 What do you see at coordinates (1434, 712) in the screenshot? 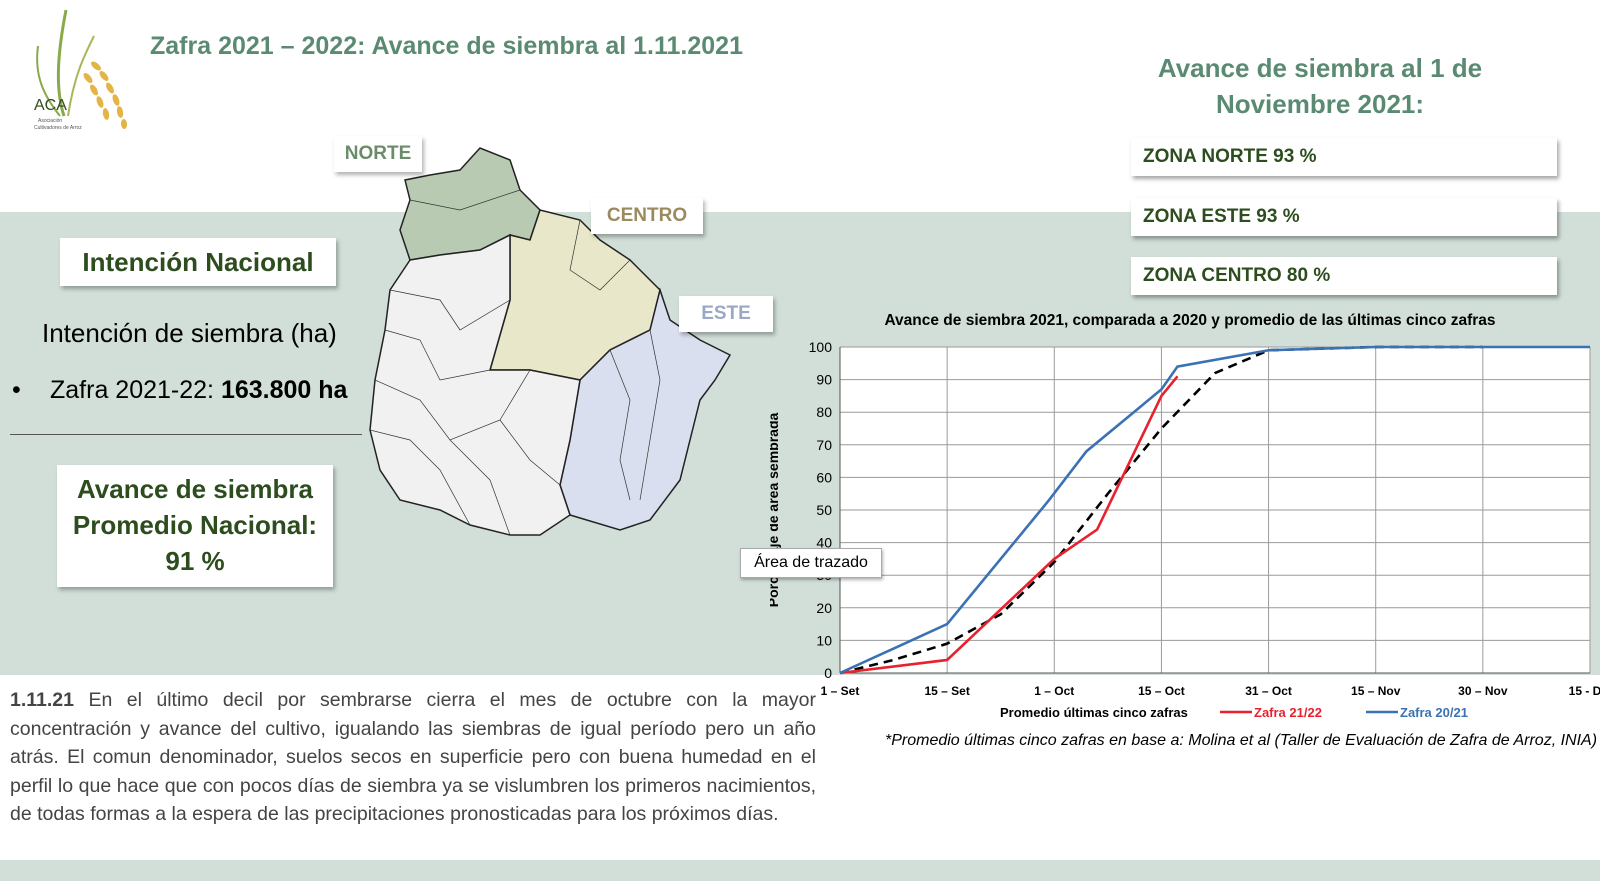
I see `legend-label: Zafra 20/21` at bounding box center [1434, 712].